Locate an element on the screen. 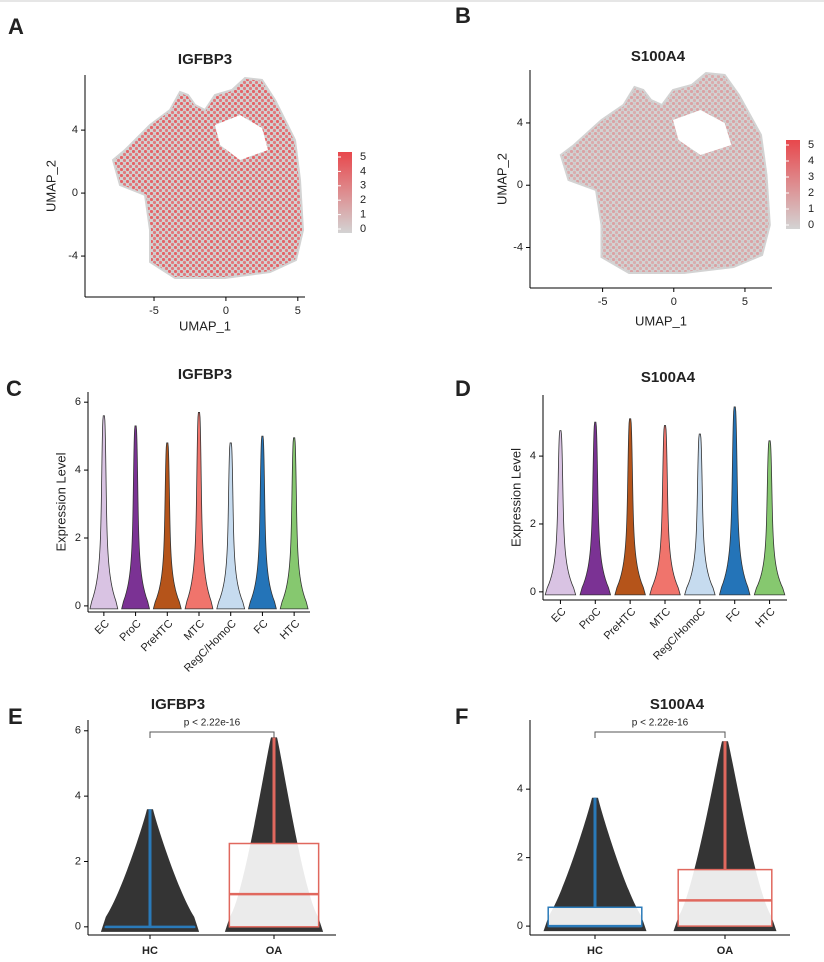 This screenshot has height=962, width=824. panel-letter: A is located at coordinates (16, 26).